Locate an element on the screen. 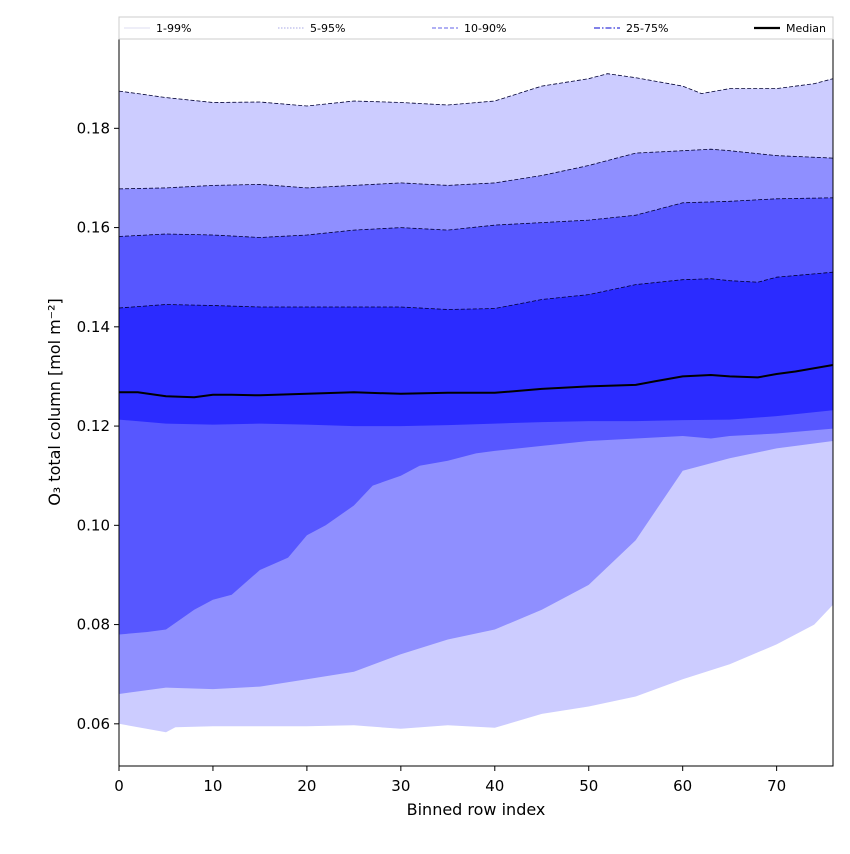 This screenshot has height=854, width=850. legend: 1-99% 5-95% 10-90% 25-75% Median is located at coordinates (476, 28).